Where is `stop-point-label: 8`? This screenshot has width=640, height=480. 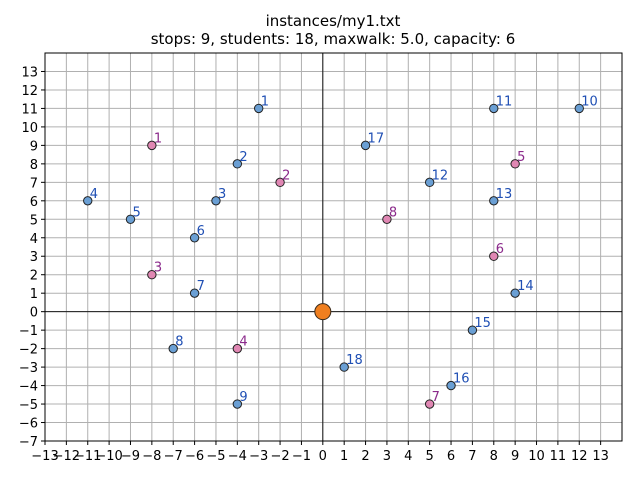
stop-point-label: 8 is located at coordinates (393, 212).